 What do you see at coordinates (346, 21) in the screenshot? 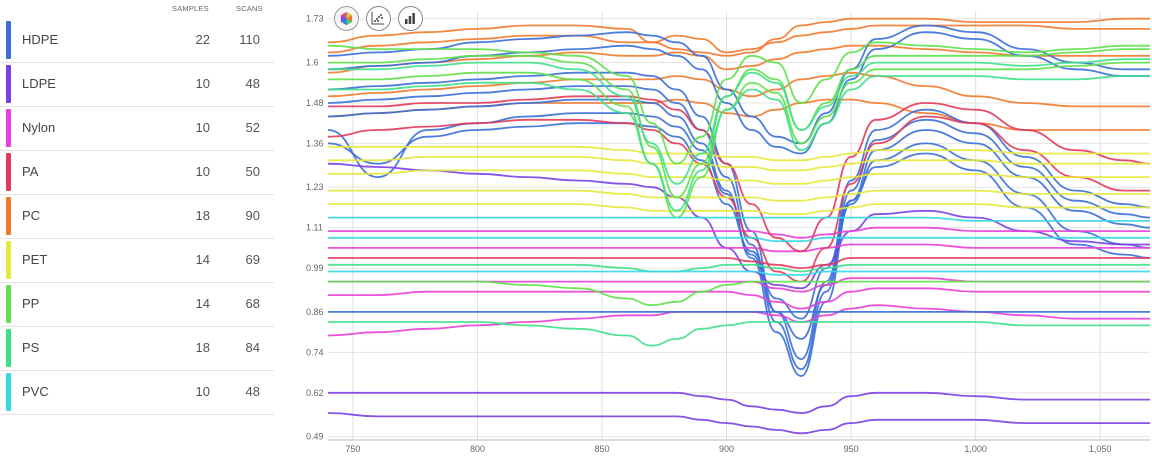
I see `hexagon-icon` at bounding box center [346, 21].